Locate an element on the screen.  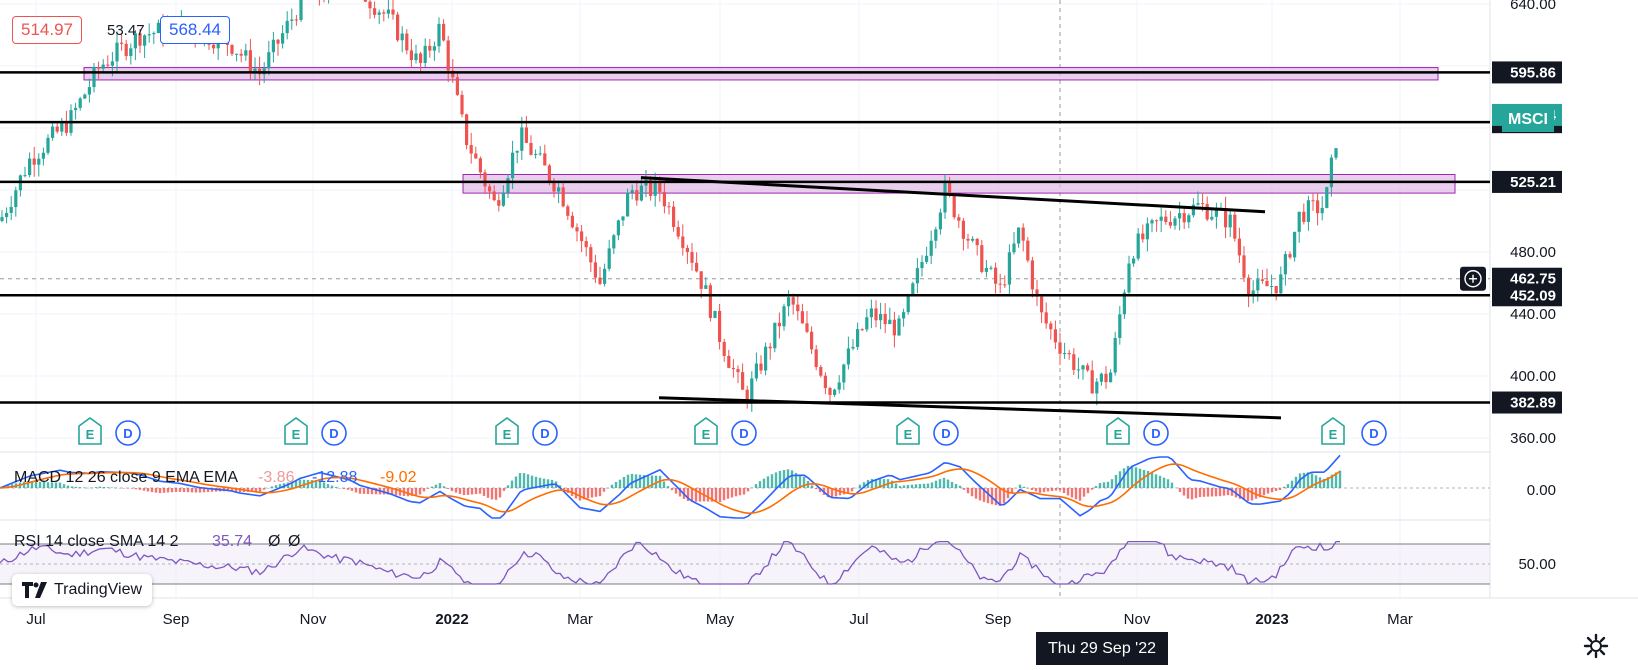
macd-label: MACD 12 26 close 9 EMA EMA is located at coordinates (126, 477).